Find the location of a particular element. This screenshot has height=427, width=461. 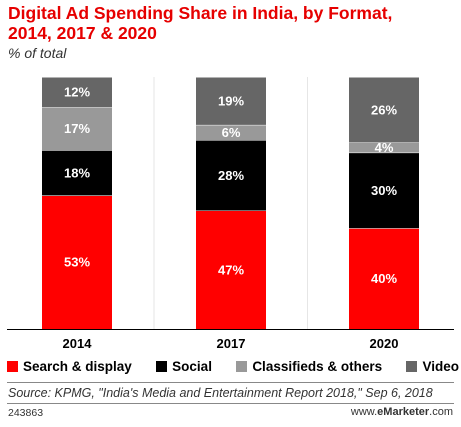

legend-item-social: Social is located at coordinates (184, 366).